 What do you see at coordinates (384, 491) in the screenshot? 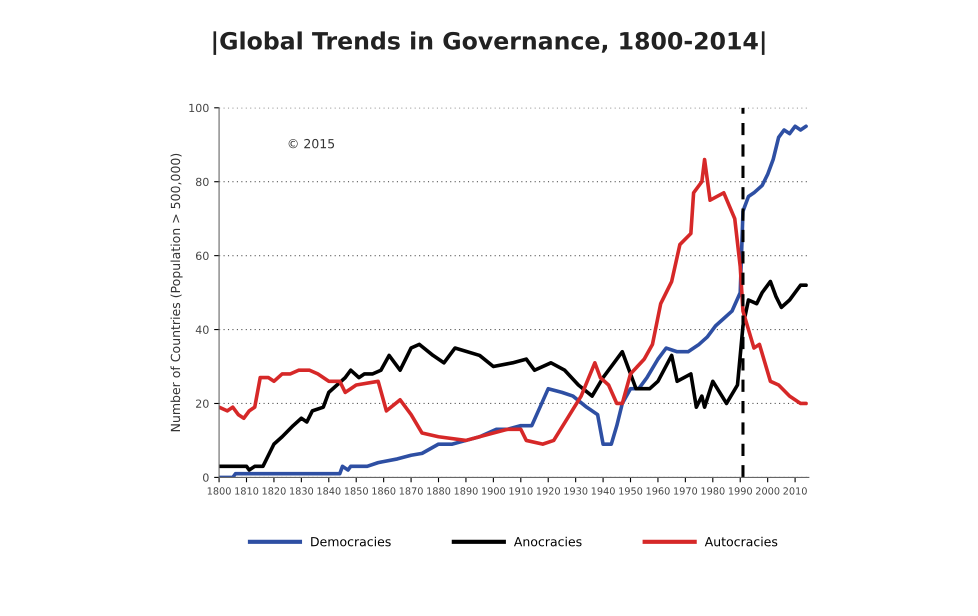
I see `x-tick-label: 1860` at bounding box center [384, 491].